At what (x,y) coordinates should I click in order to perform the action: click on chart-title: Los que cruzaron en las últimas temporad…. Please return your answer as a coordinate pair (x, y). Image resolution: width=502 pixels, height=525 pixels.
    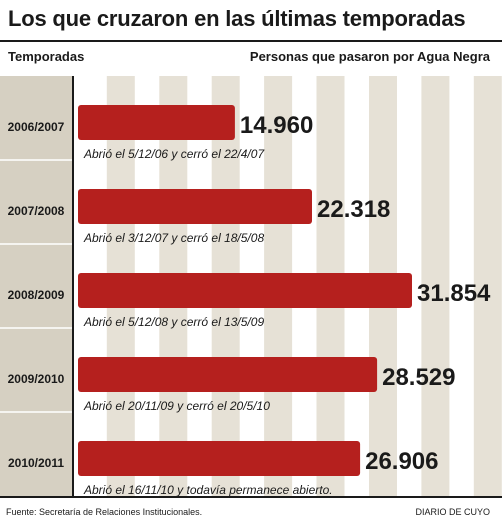
    Looking at the image, I should click on (237, 18).